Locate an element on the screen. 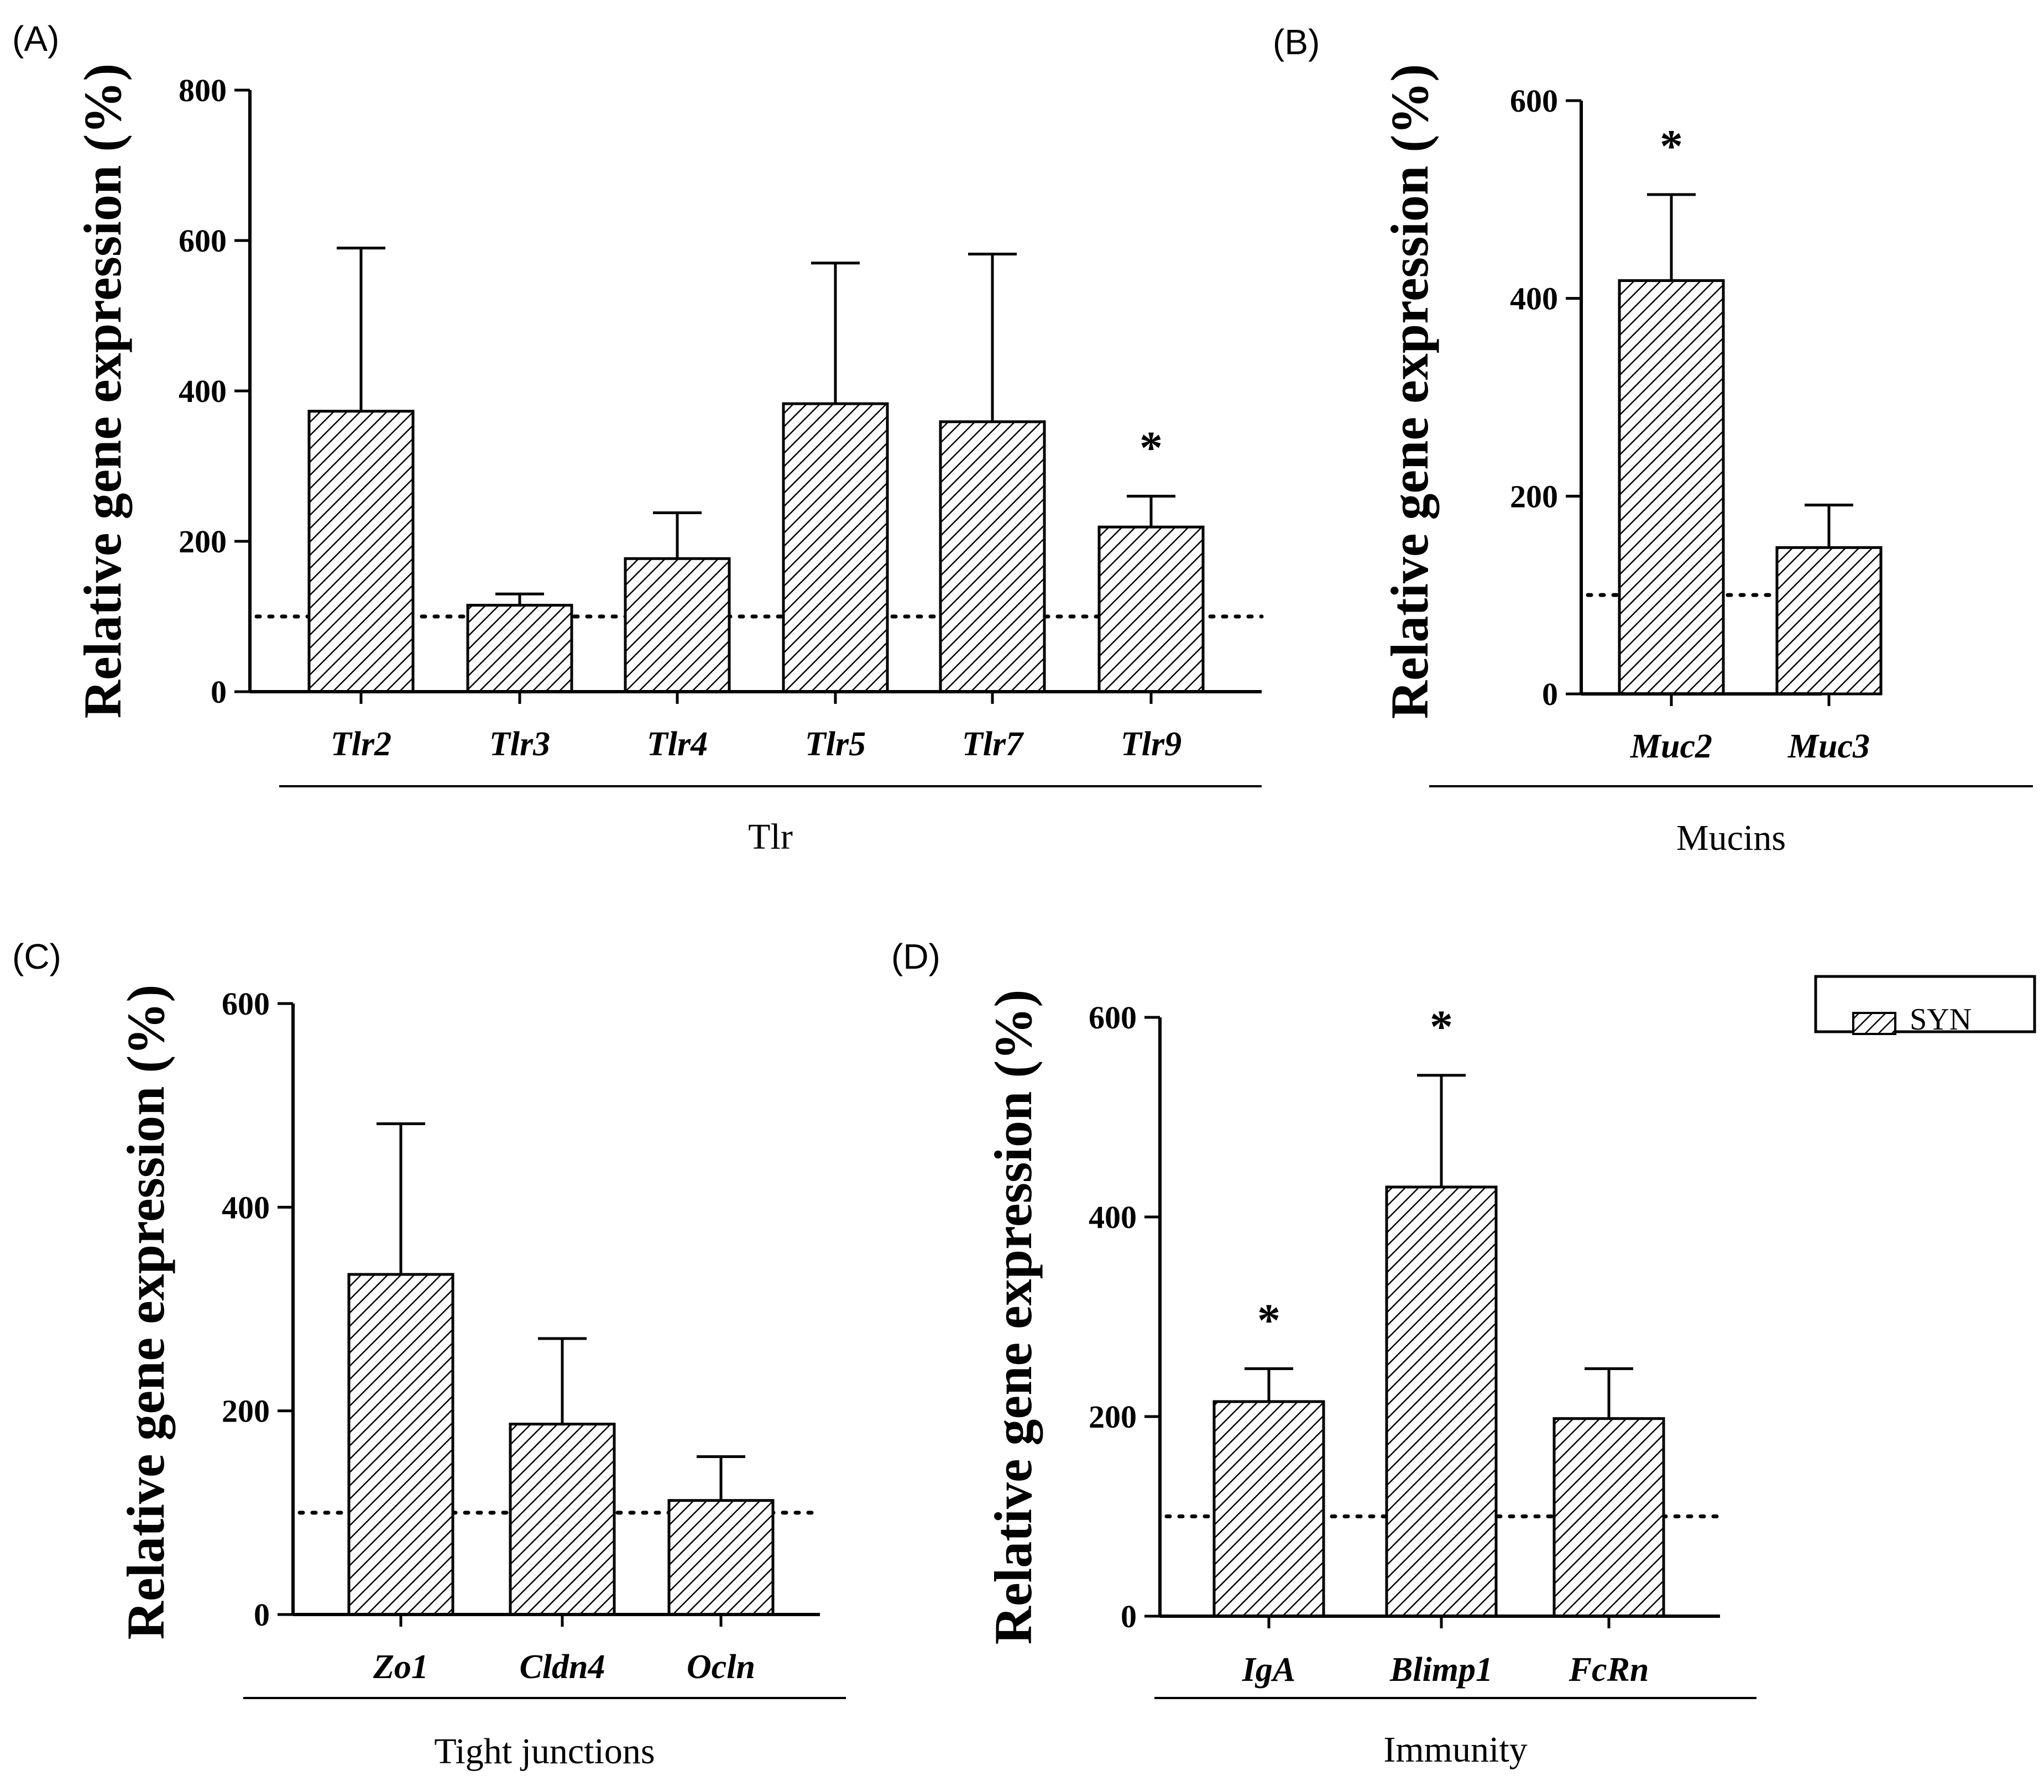  category-label: Tlr5 is located at coordinates (835, 744).